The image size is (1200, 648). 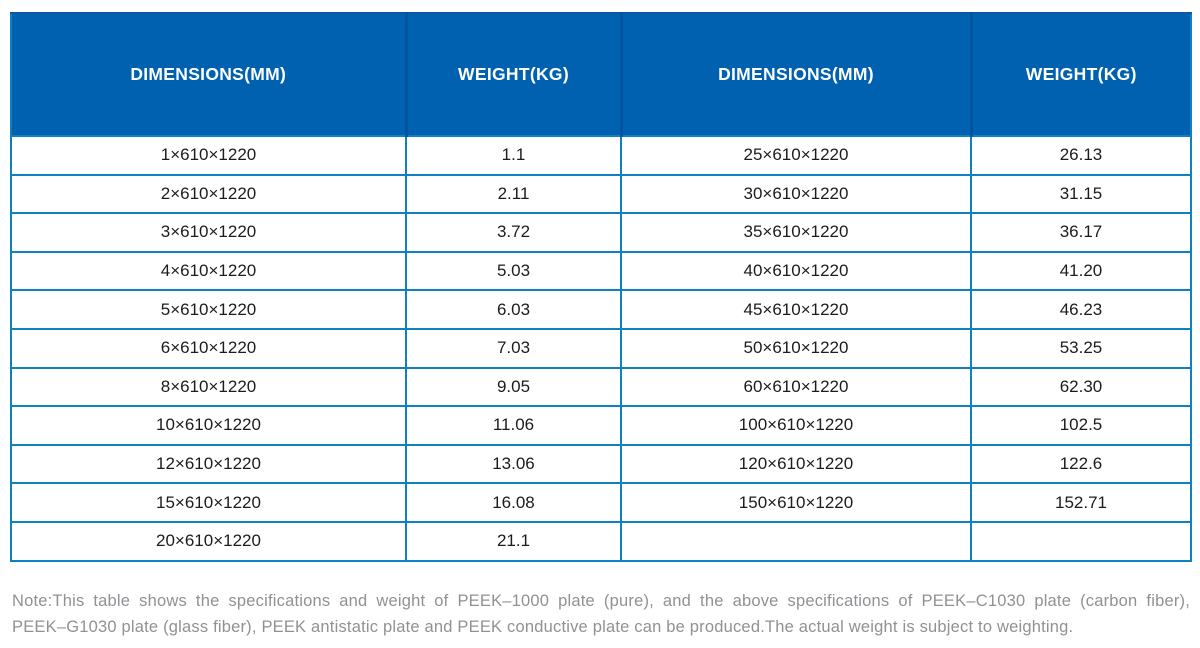 What do you see at coordinates (1081, 348) in the screenshot?
I see `weight-cell: 53.25` at bounding box center [1081, 348].